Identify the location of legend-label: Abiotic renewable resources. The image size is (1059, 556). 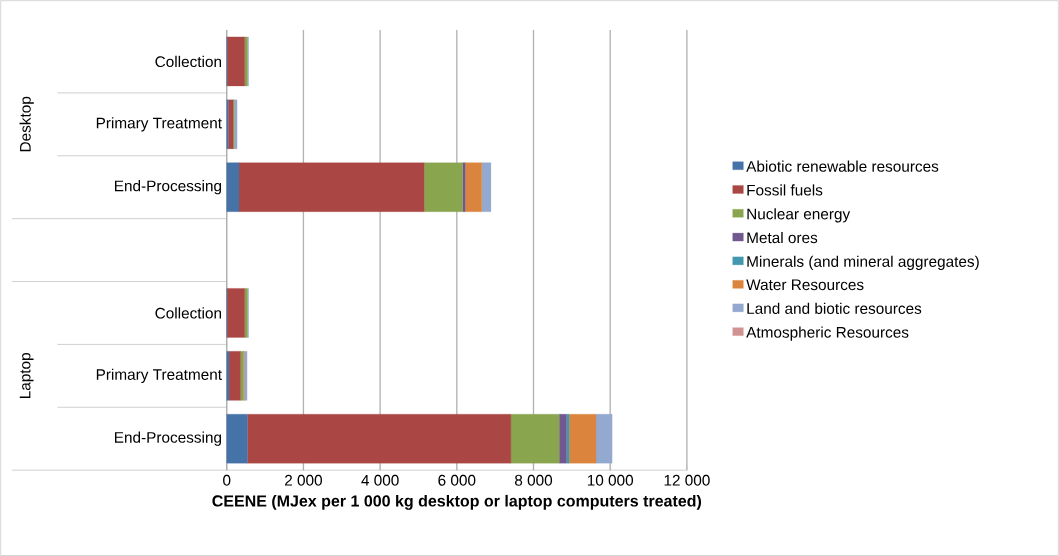
(842, 166).